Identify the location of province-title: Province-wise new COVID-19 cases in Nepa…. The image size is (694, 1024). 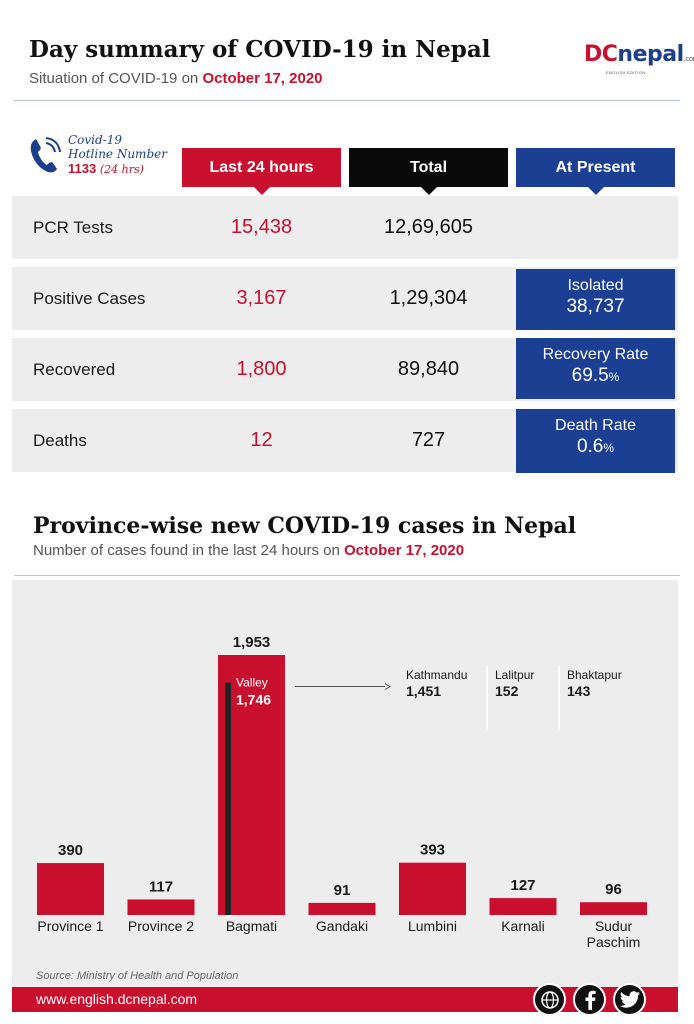
(305, 526).